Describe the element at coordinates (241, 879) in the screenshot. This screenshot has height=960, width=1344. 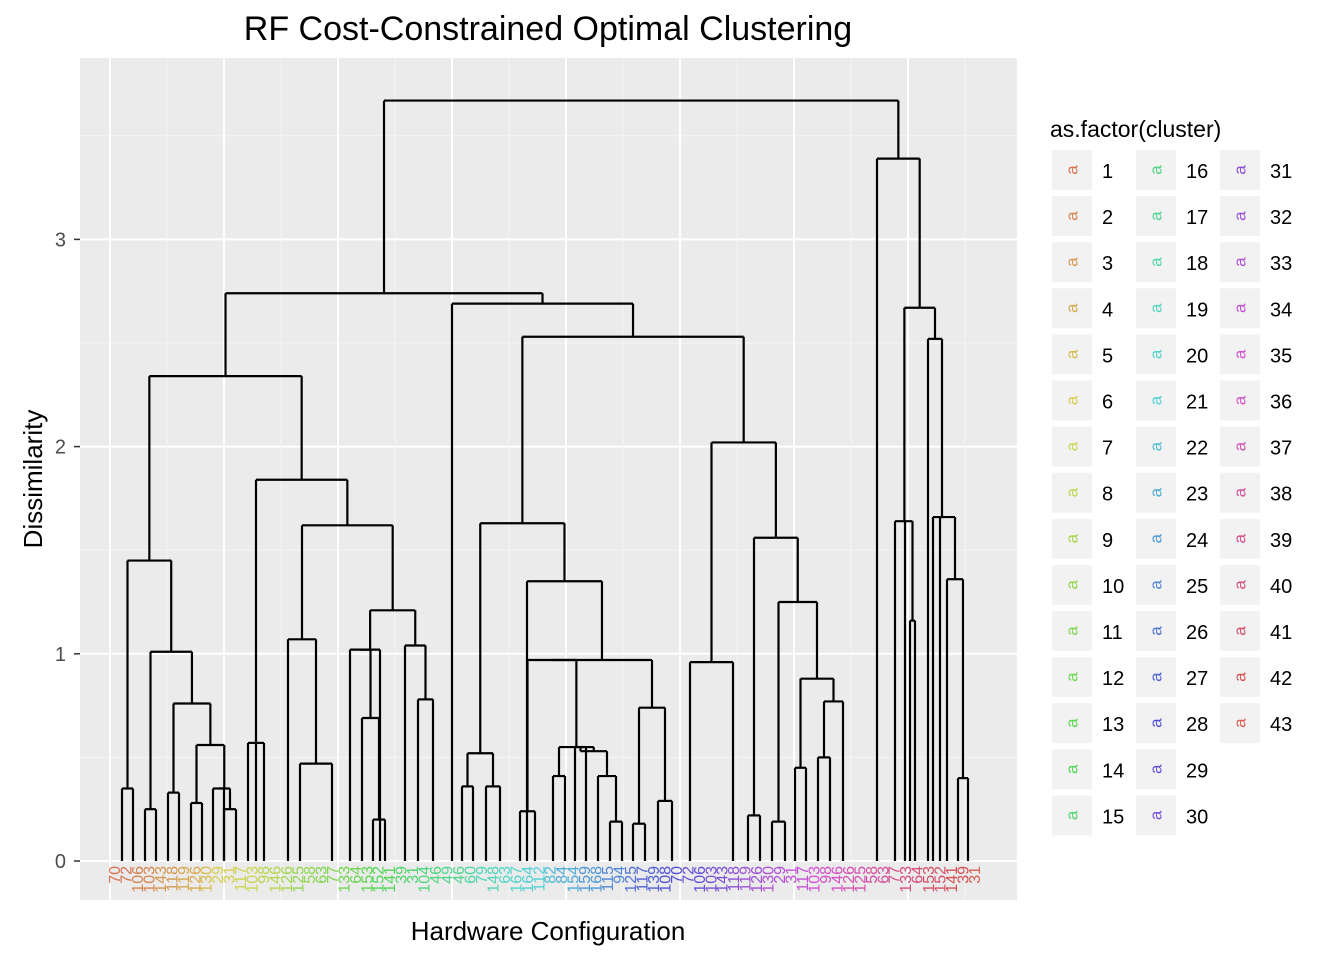
I see `leaf-label: 117` at that location.